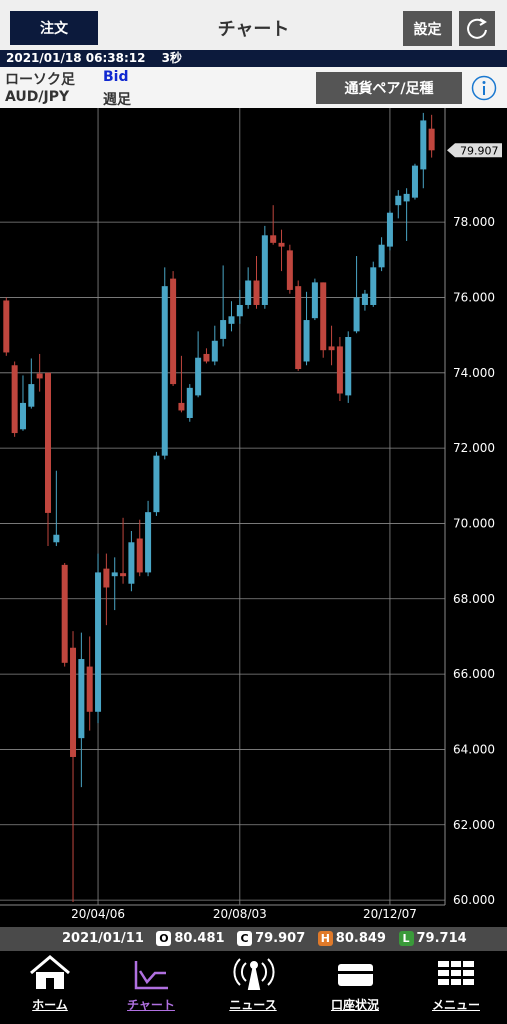  Describe the element at coordinates (474, 448) in the screenshot. I see `y-tick-label: 72.000` at that location.